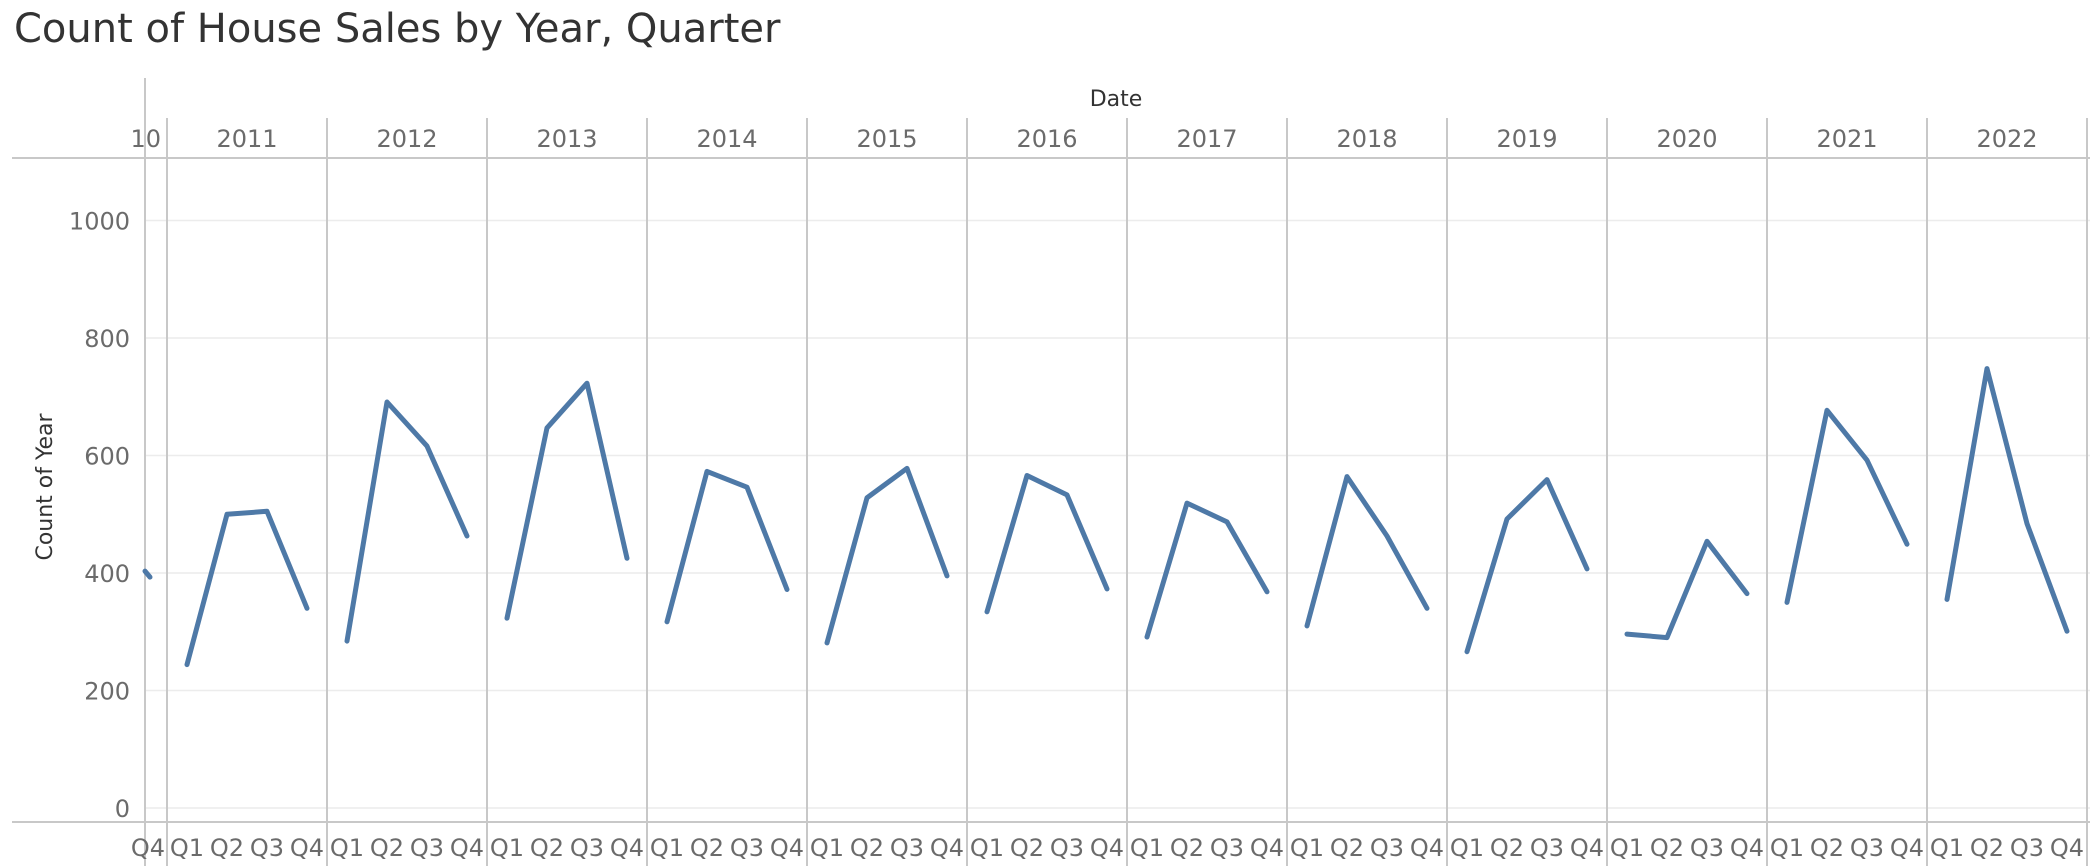 The height and width of the screenshot is (866, 2100). What do you see at coordinates (45, 486) in the screenshot?
I see `y-axis-label: Count of Year` at bounding box center [45, 486].